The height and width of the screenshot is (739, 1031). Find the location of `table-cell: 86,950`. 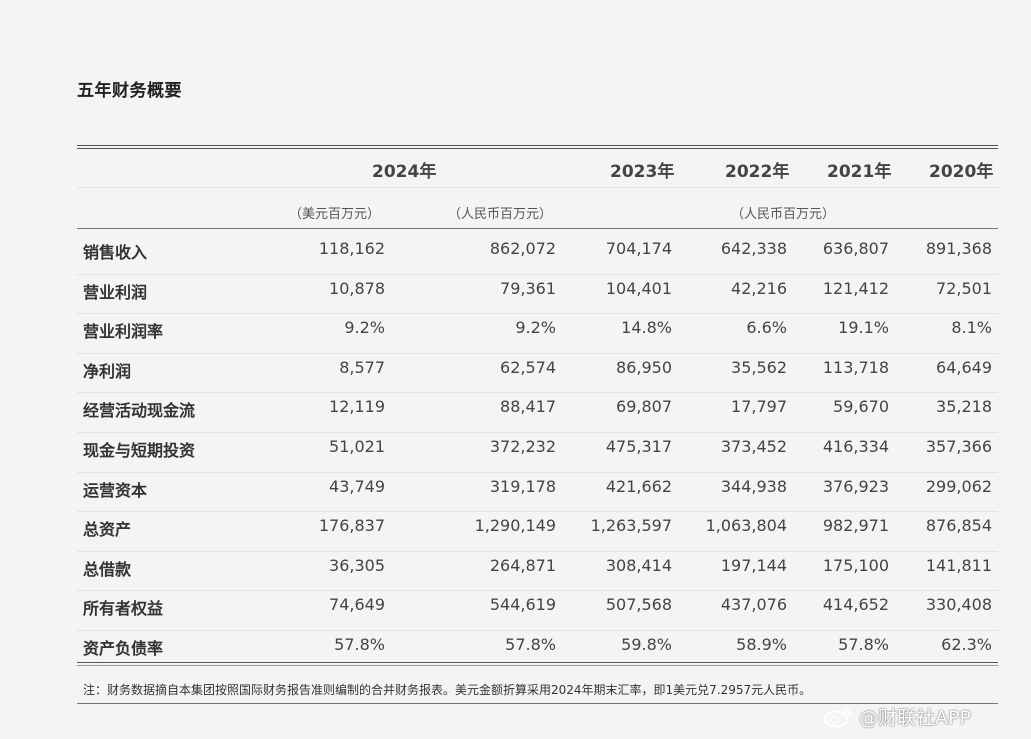

table-cell: 86,950 is located at coordinates (644, 367).